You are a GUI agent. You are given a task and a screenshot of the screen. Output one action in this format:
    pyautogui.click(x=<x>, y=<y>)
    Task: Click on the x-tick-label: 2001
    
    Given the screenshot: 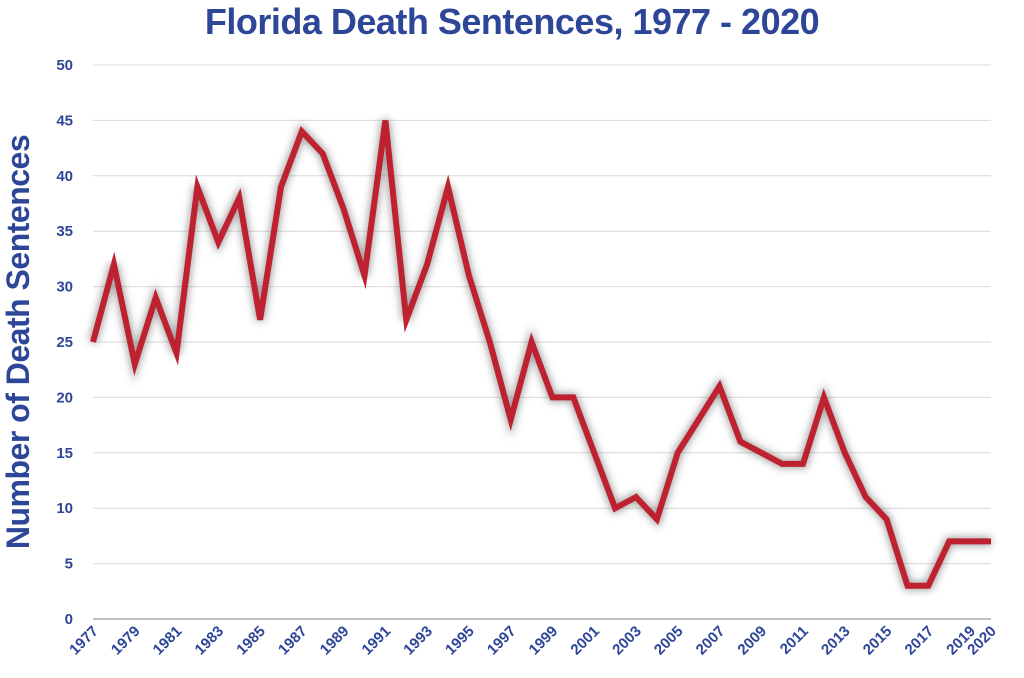 What is the action you would take?
    pyautogui.click(x=585, y=641)
    